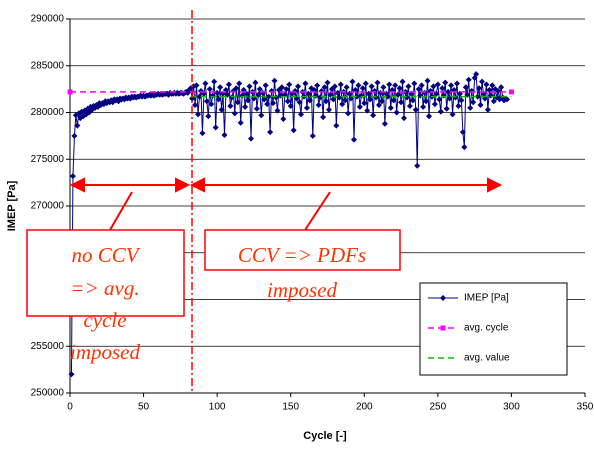 The height and width of the screenshot is (449, 594). I want to click on x-tick-label: 0, so click(70, 407).